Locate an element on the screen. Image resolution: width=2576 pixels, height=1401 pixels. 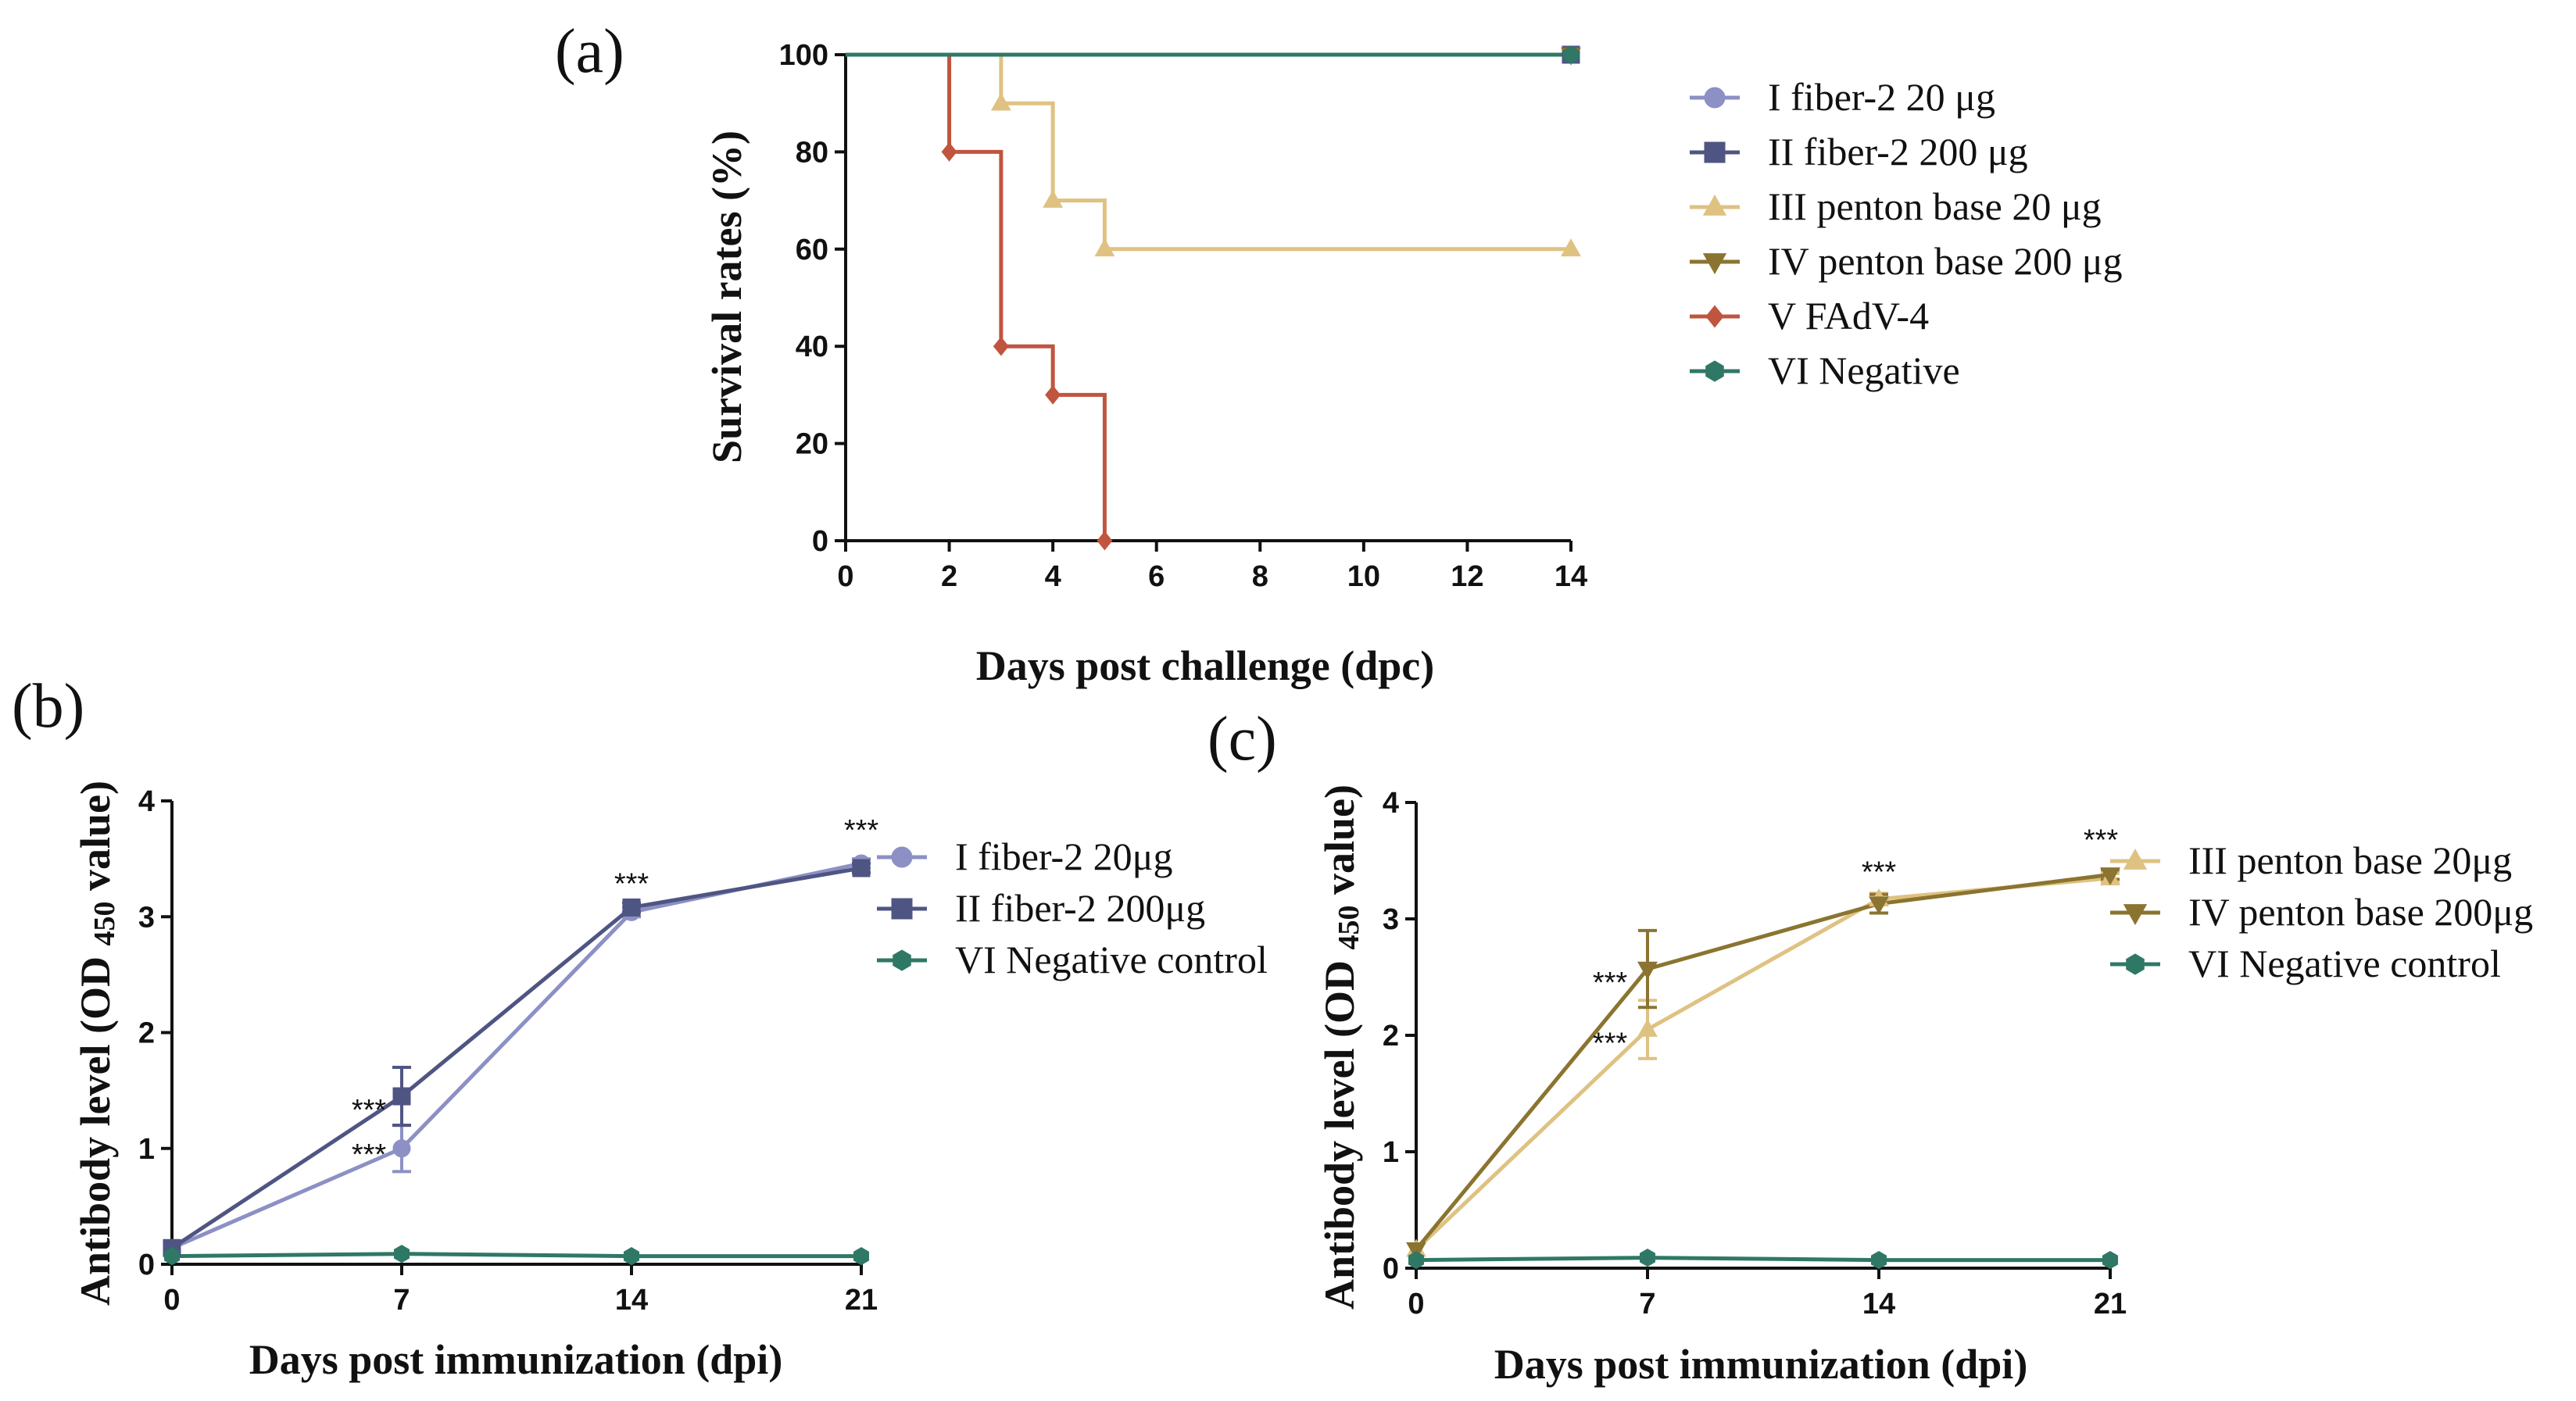
panel-b-x-tick-label: 7 is located at coordinates (401, 1300).